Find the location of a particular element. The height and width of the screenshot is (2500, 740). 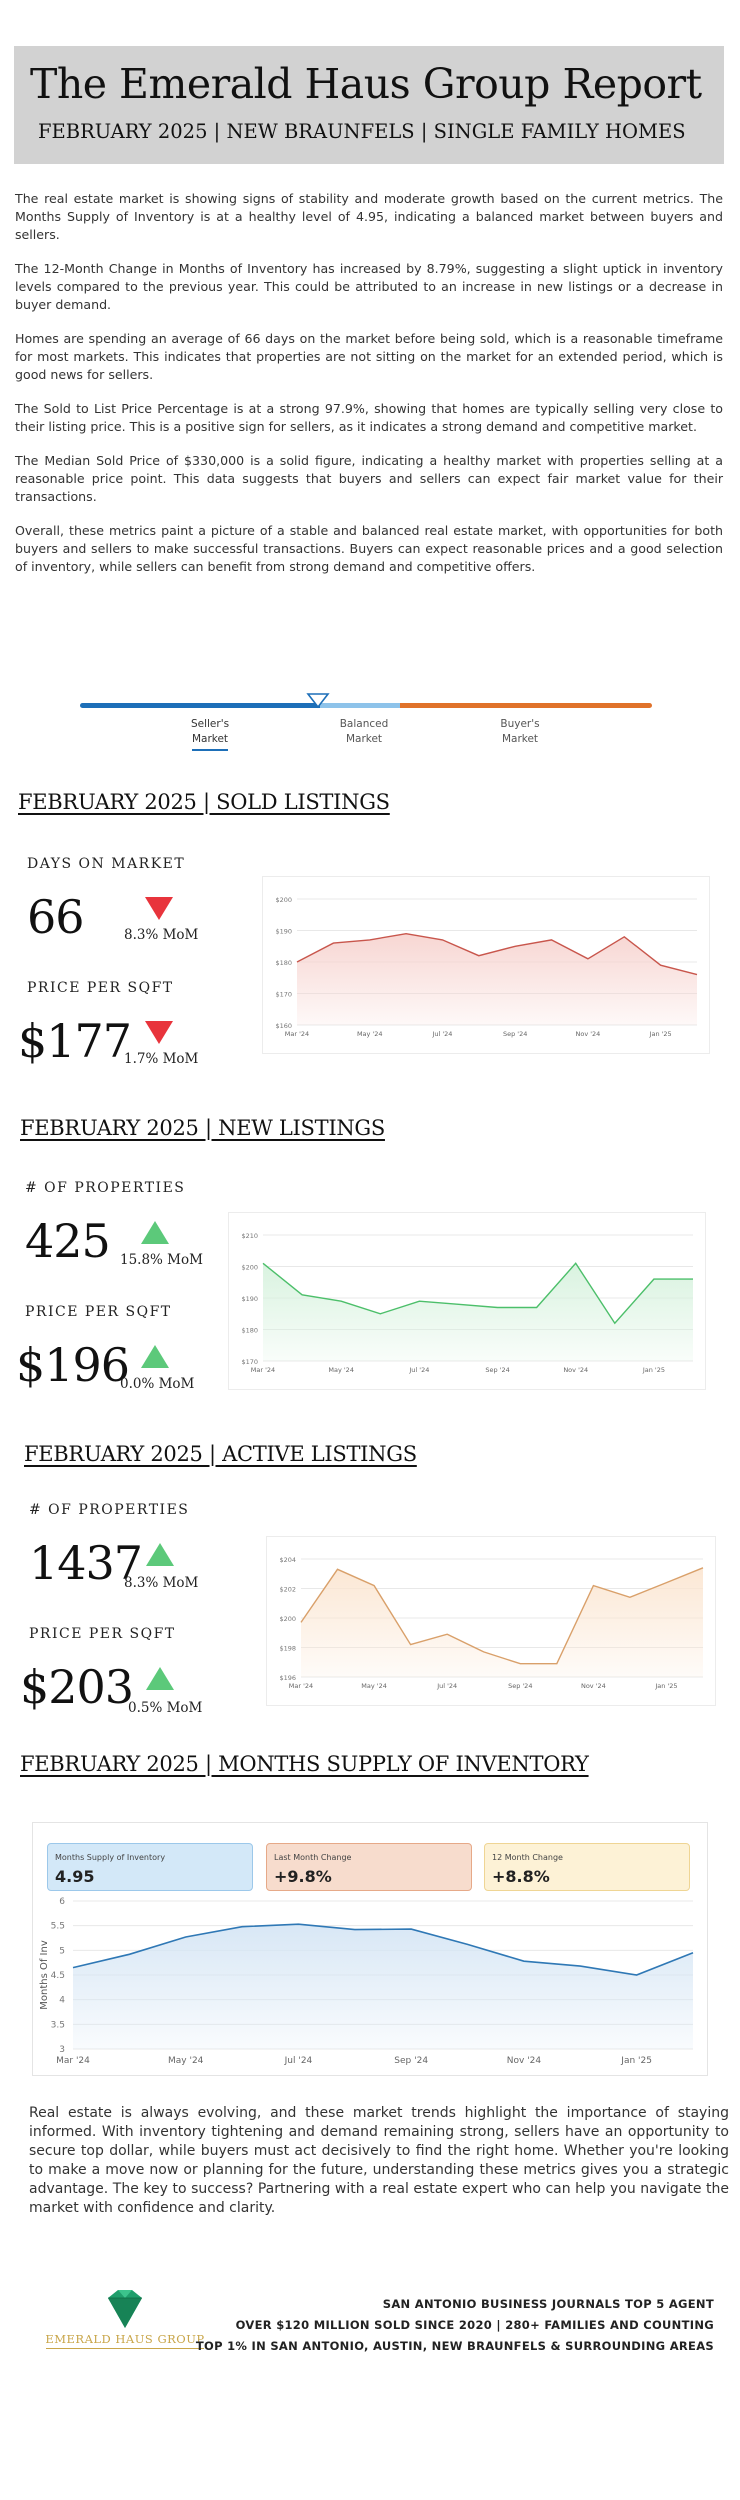

metric-label: DAYS ON MARKET is located at coordinates (106, 864).